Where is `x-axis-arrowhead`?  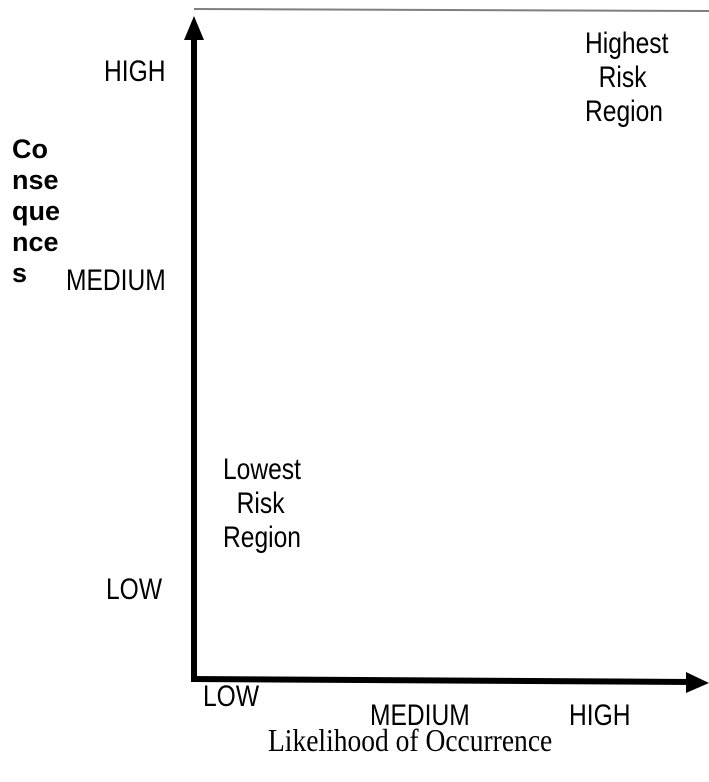 x-axis-arrowhead is located at coordinates (697, 682).